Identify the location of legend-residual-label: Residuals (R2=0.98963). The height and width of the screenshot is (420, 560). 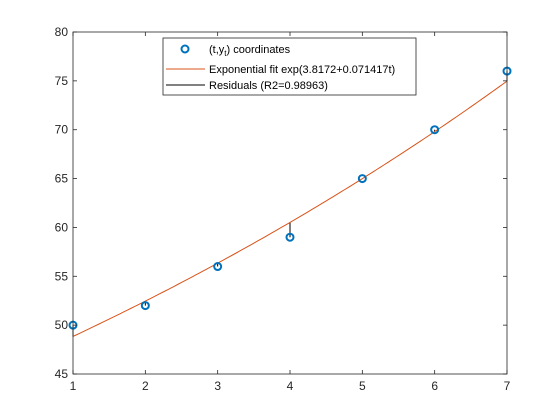
(268, 86).